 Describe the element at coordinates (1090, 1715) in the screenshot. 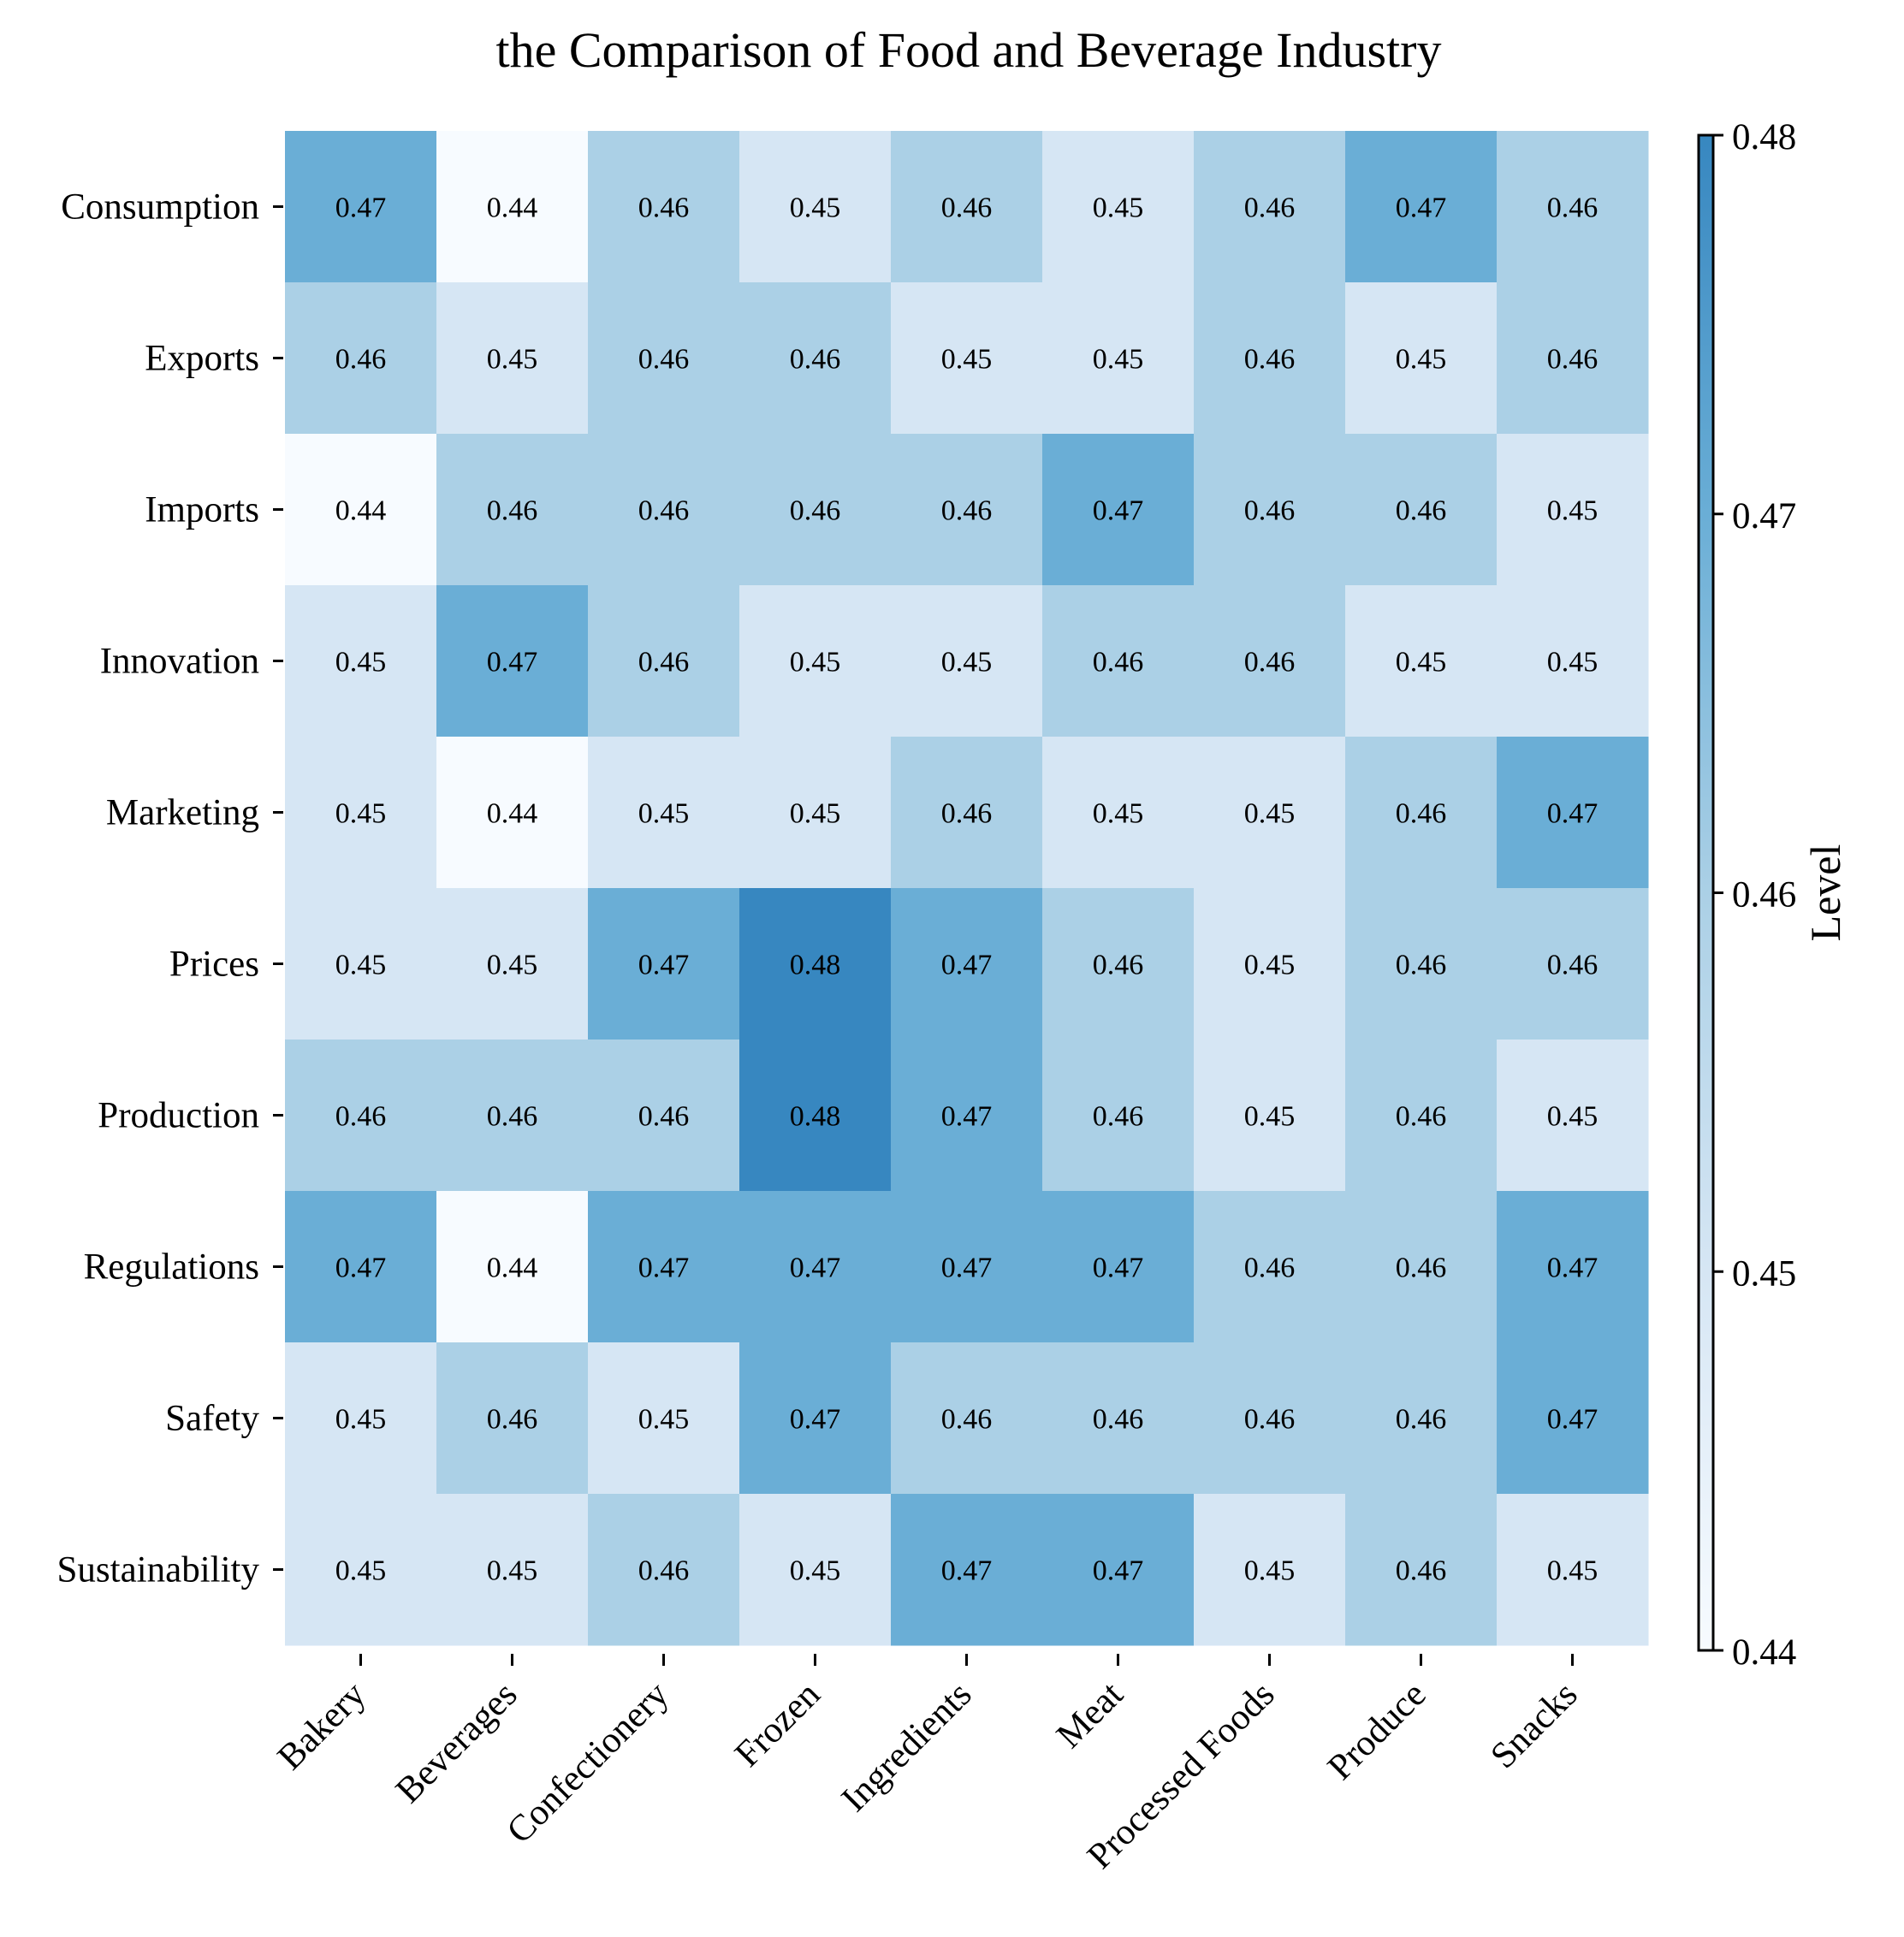

I see `x-tick-label: Meat` at that location.